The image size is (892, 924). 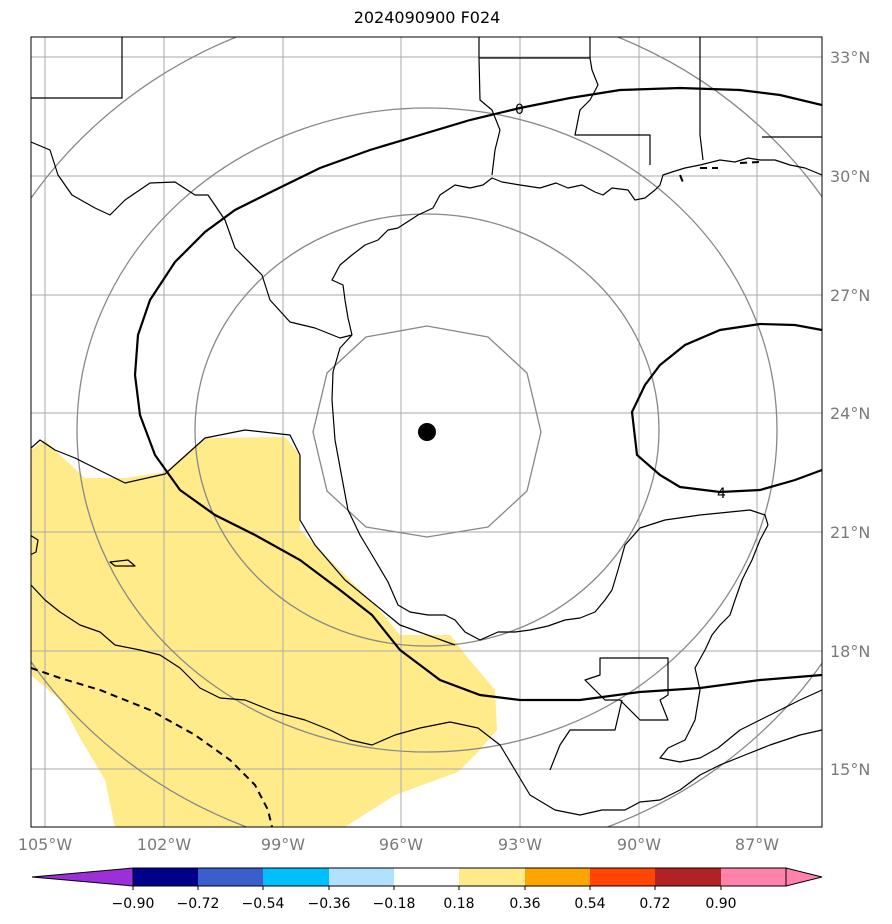 I want to click on storm-center-marker, so click(x=427, y=432).